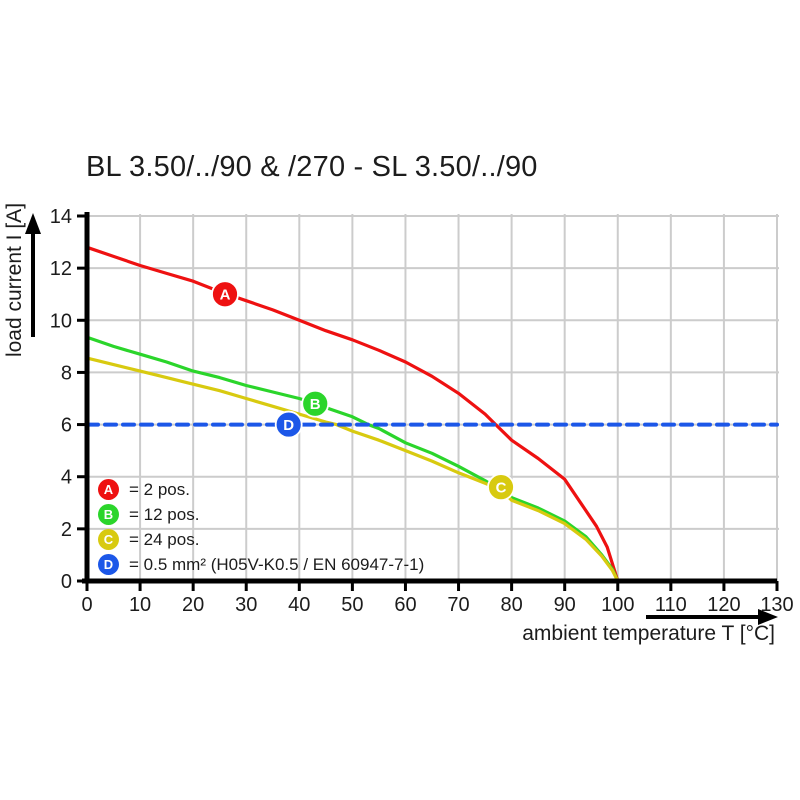 The height and width of the screenshot is (800, 800). Describe the element at coordinates (648, 633) in the screenshot. I see `x-axis-label: ambient temperature T [°C]` at that location.